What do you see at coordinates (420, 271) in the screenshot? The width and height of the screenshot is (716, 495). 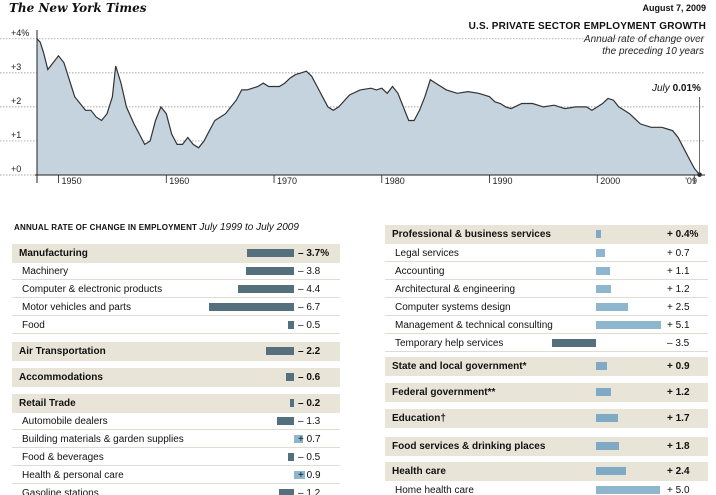 I see `row-label: Accounting` at bounding box center [420, 271].